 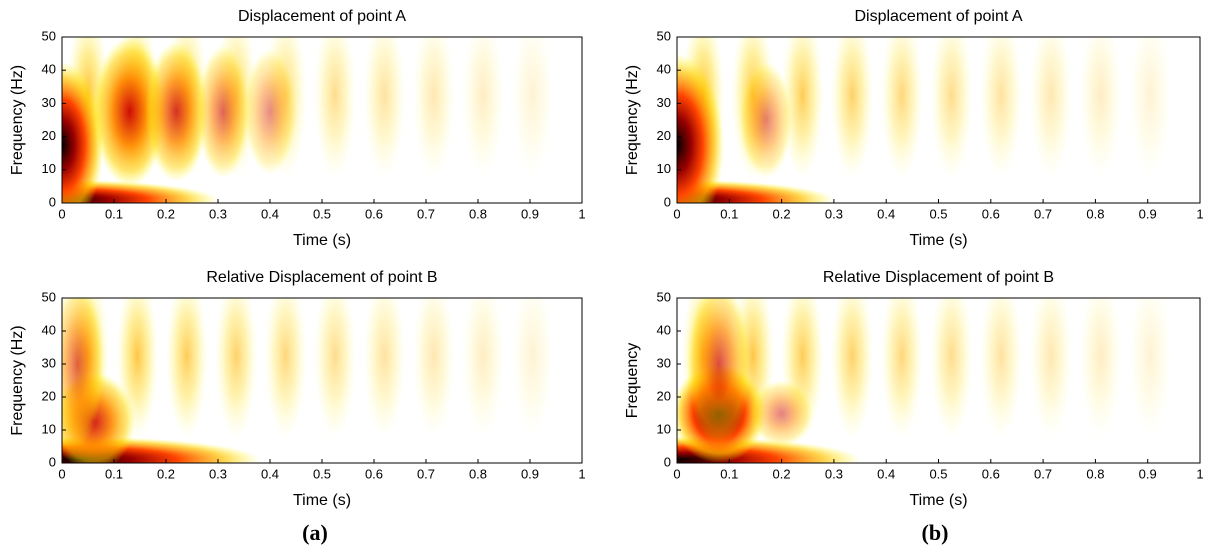 I want to click on chart-title: Relative Displacement of point B, so click(x=321, y=277).